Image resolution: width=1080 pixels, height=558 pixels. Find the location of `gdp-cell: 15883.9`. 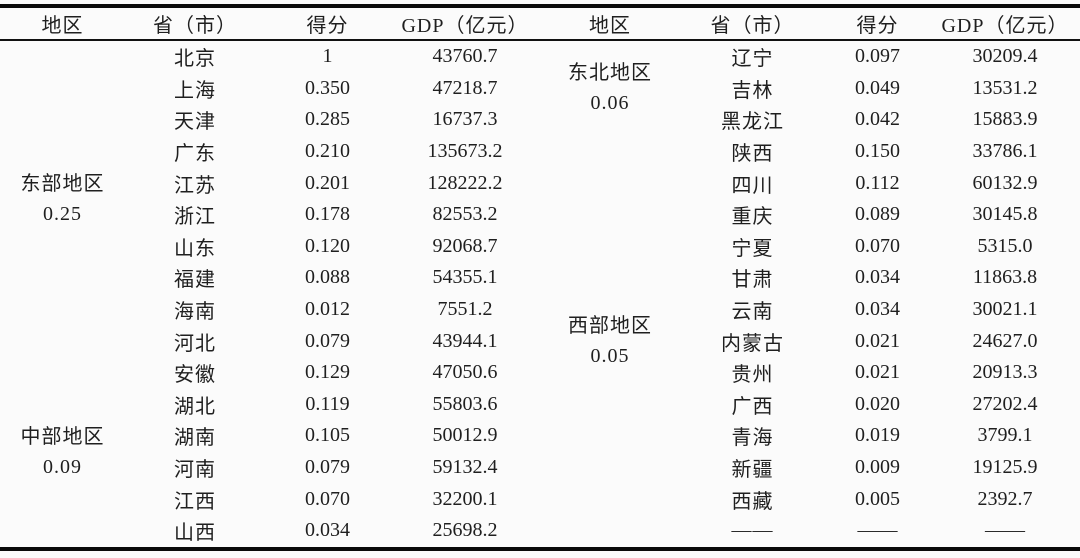

gdp-cell: 15883.9 is located at coordinates (1005, 119).